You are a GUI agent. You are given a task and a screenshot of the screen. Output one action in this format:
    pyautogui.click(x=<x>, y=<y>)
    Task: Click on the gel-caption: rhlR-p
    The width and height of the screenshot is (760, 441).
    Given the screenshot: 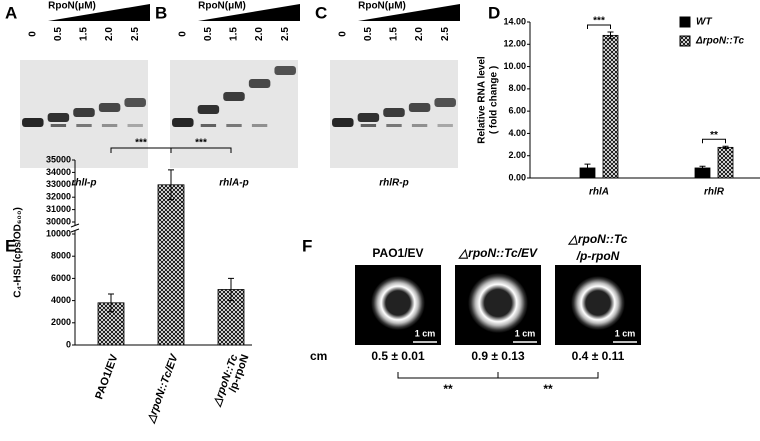 What is the action you would take?
    pyautogui.click(x=393, y=183)
    